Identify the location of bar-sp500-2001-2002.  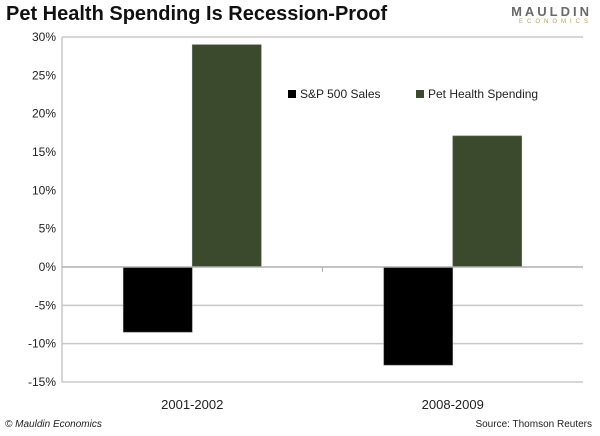
(157, 299).